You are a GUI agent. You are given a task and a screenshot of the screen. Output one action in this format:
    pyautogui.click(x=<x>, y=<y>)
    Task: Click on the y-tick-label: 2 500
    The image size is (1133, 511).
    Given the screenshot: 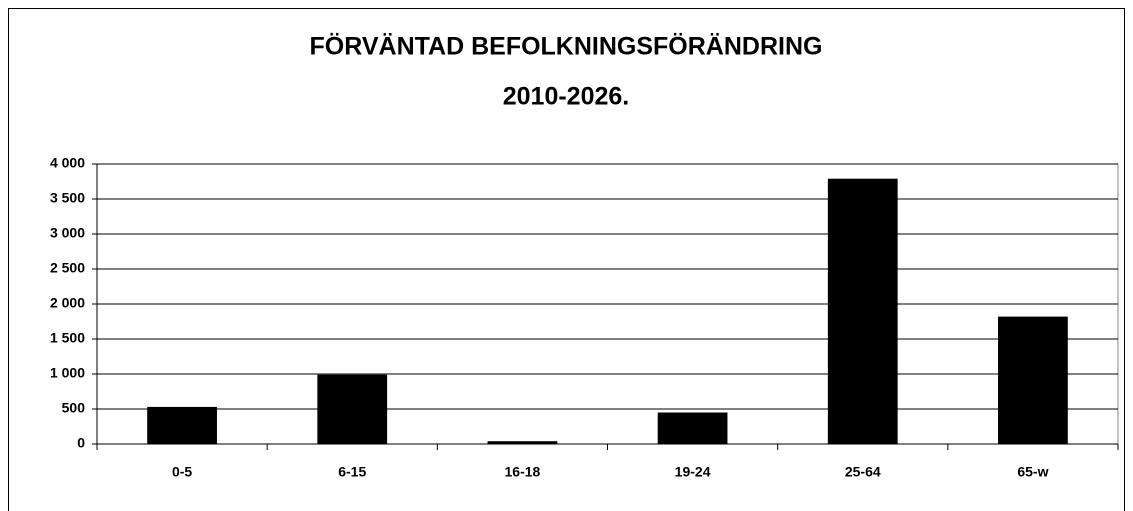 What is the action you would take?
    pyautogui.click(x=67, y=268)
    